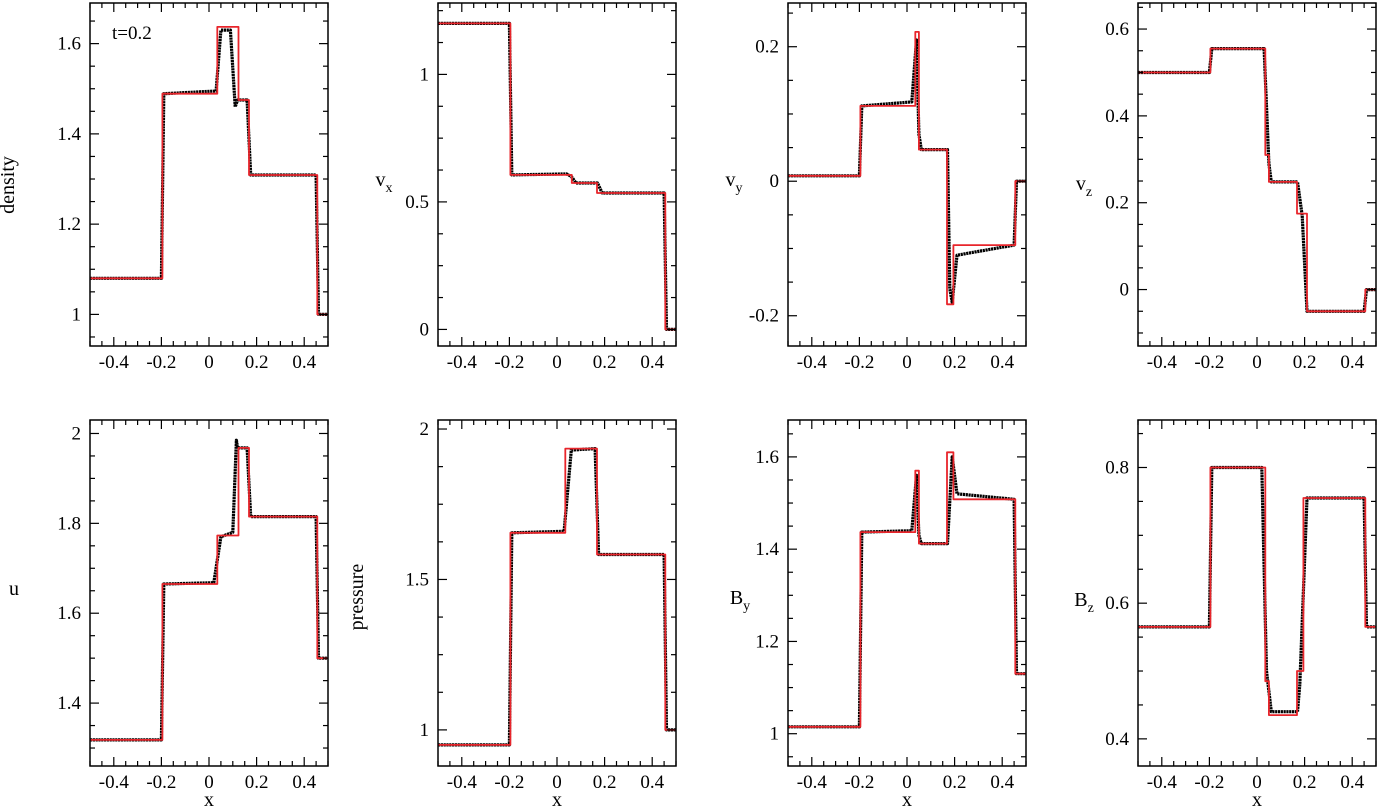 The height and width of the screenshot is (808, 1377). What do you see at coordinates (9, 185) in the screenshot?
I see `y-axis-label: density` at bounding box center [9, 185].